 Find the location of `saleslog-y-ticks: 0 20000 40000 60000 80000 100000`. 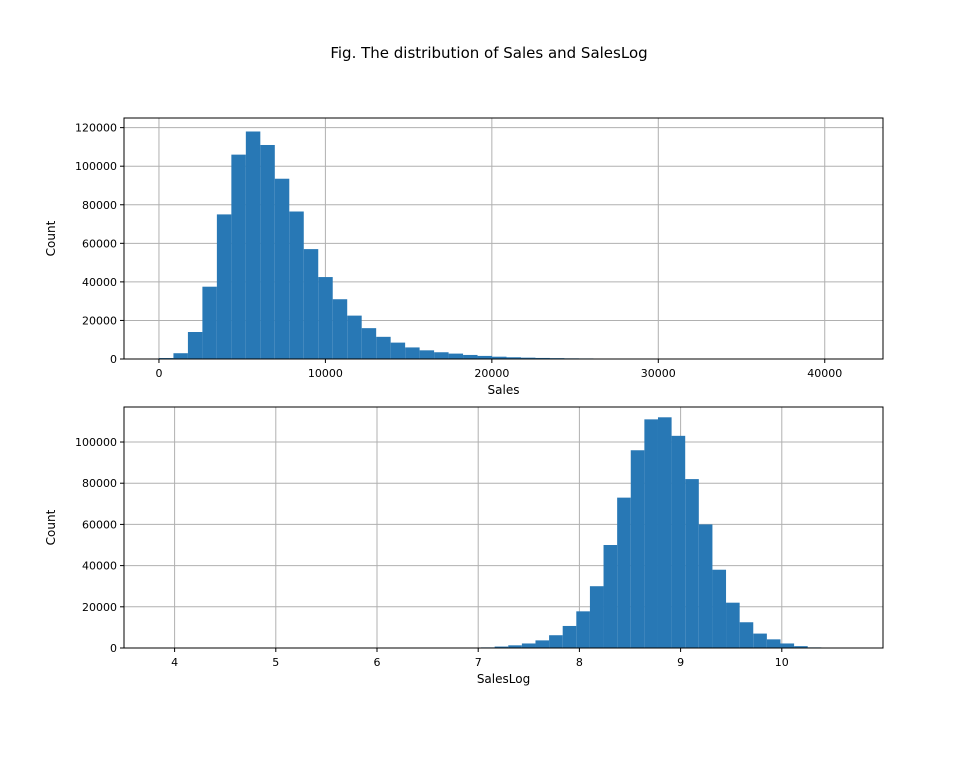

saleslog-y-ticks: 0 20000 40000 60000 80000 100000 is located at coordinates (99, 545).